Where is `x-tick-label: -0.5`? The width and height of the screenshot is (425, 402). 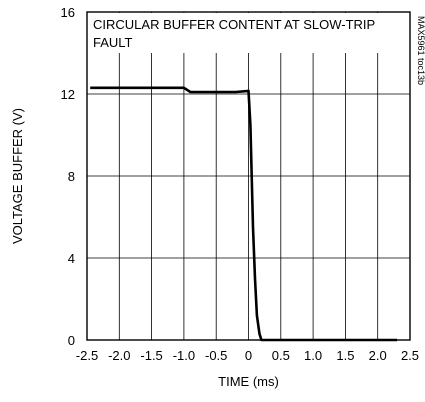
x-tick-label: -0.5 is located at coordinates (216, 355).